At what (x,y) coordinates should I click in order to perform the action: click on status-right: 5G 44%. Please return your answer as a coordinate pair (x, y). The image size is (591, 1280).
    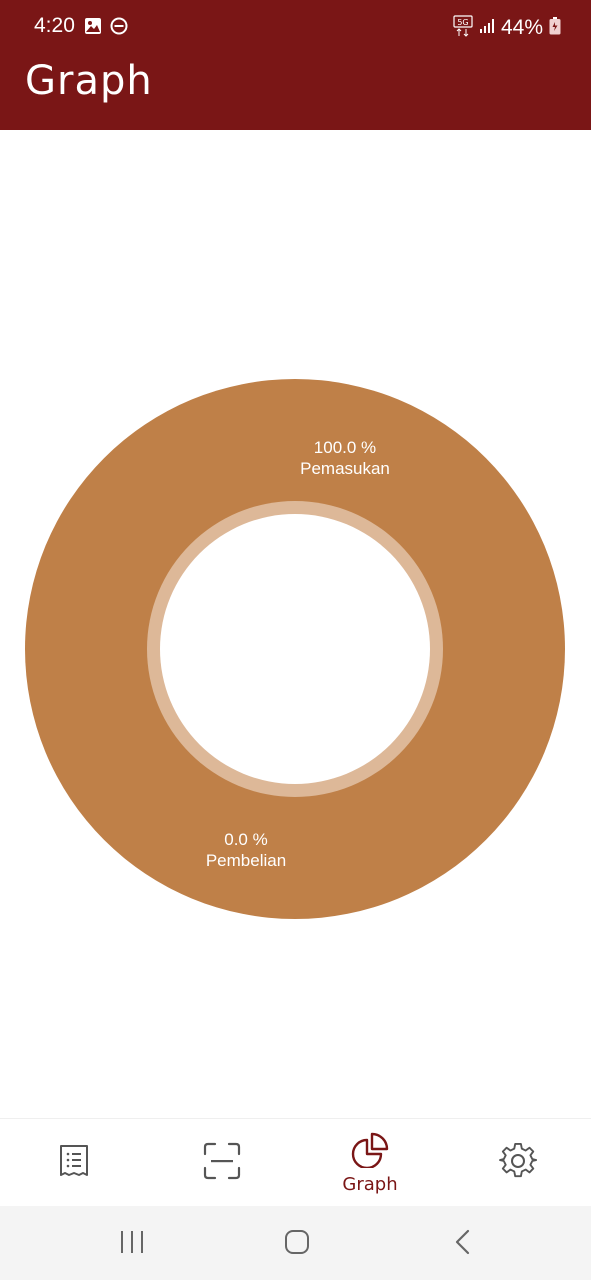
    Looking at the image, I should click on (507, 28).